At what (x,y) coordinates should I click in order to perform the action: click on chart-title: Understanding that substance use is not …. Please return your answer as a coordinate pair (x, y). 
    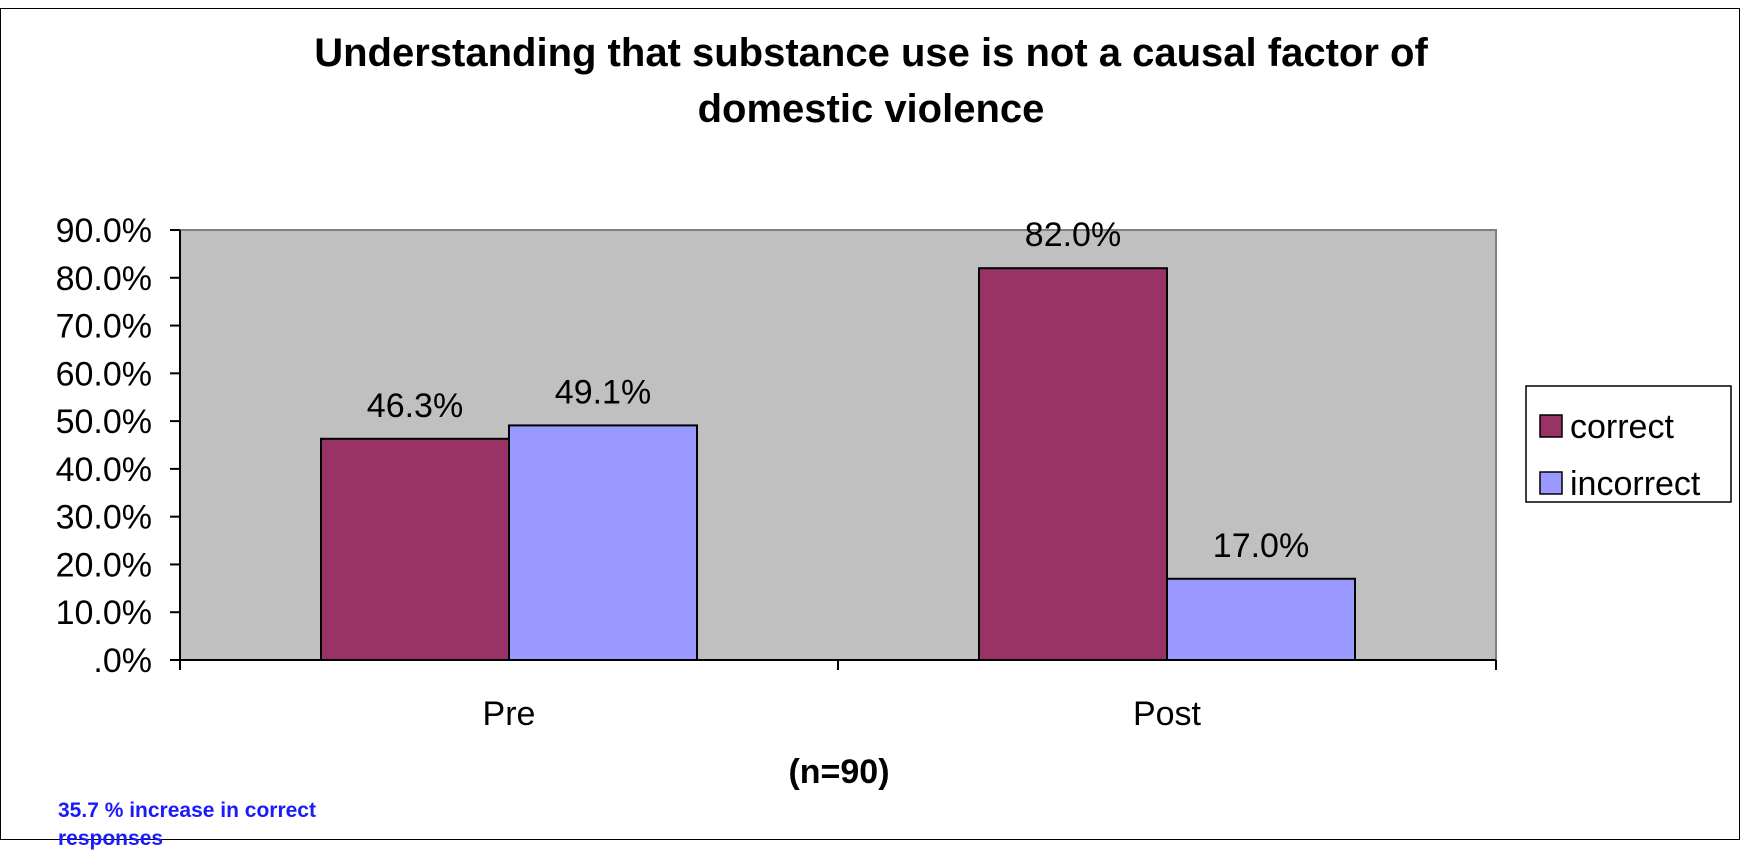
    Looking at the image, I should click on (871, 81).